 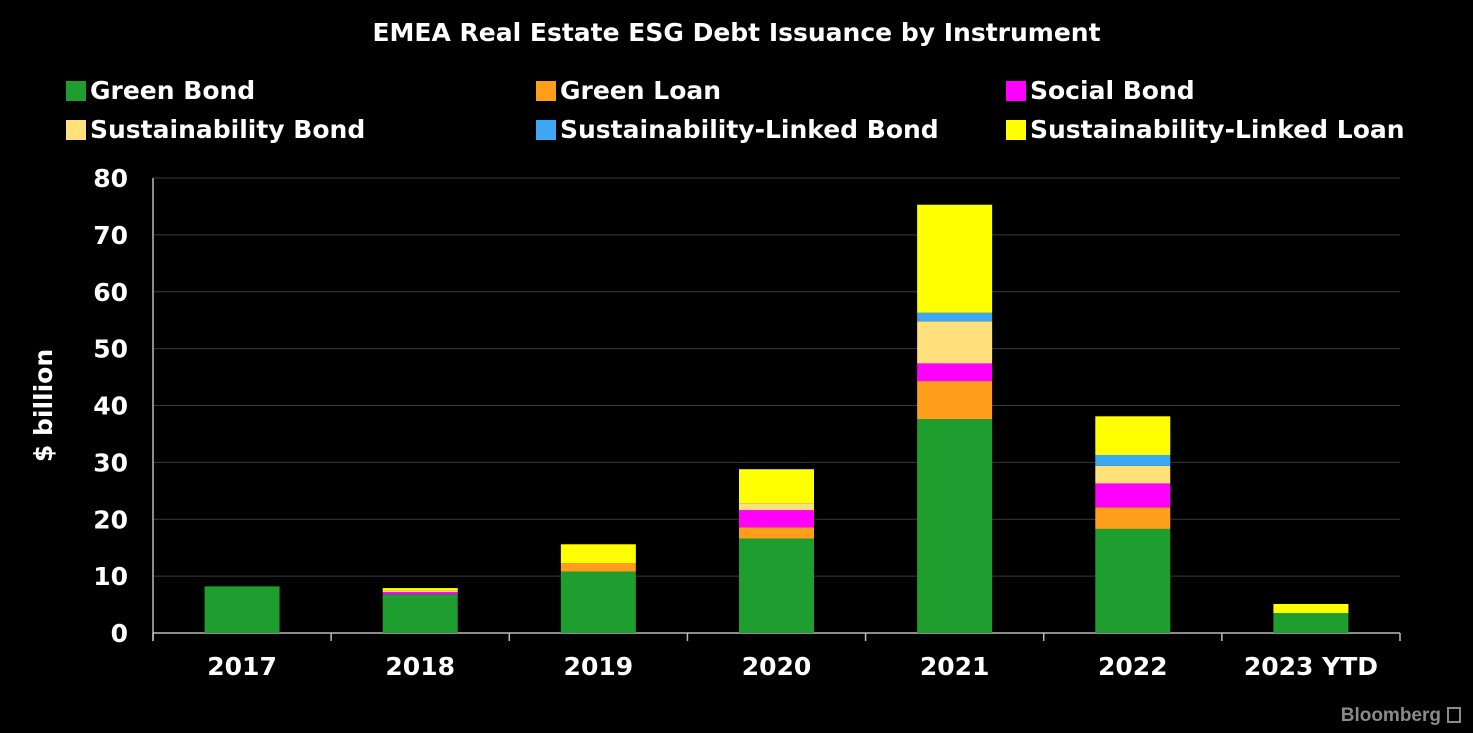 What do you see at coordinates (599, 666) in the screenshot?
I see `x-tick-label: 2019` at bounding box center [599, 666].